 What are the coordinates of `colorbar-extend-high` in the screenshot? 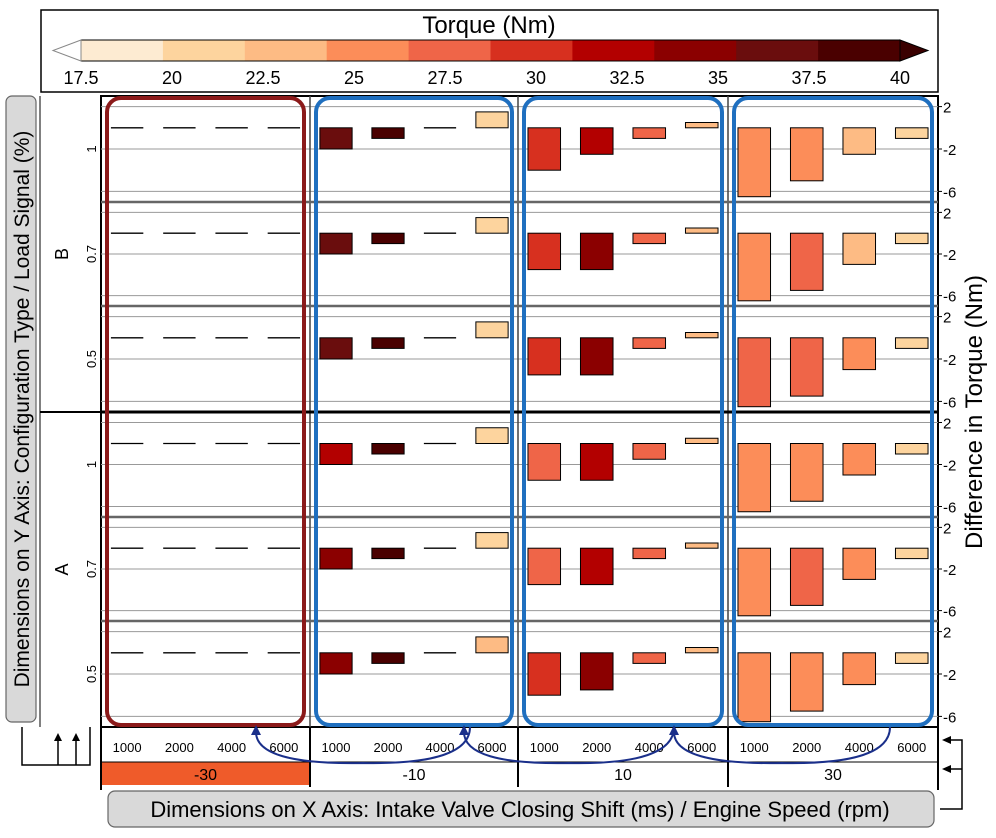 It's located at (914, 50).